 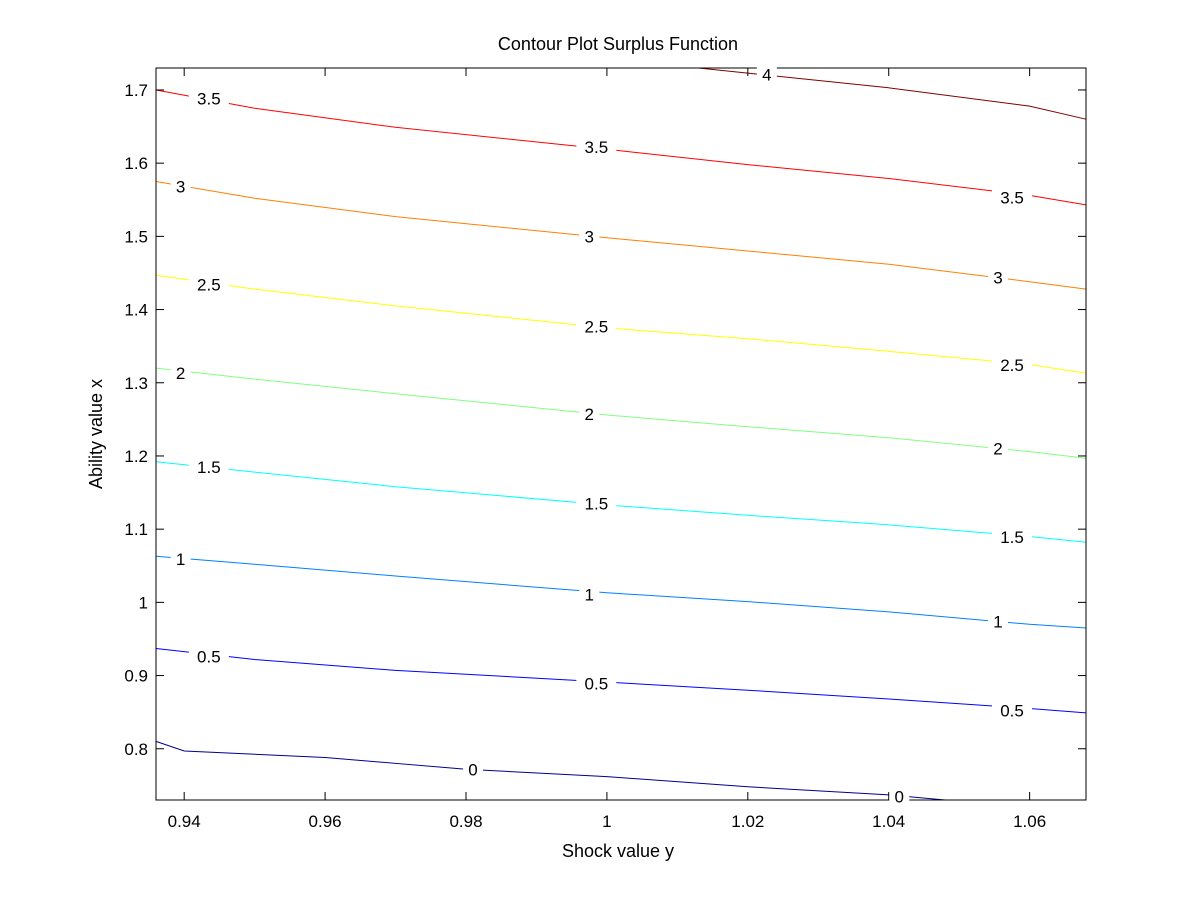 What do you see at coordinates (618, 44) in the screenshot?
I see `chart-title: Contour Plot Surplus Function` at bounding box center [618, 44].